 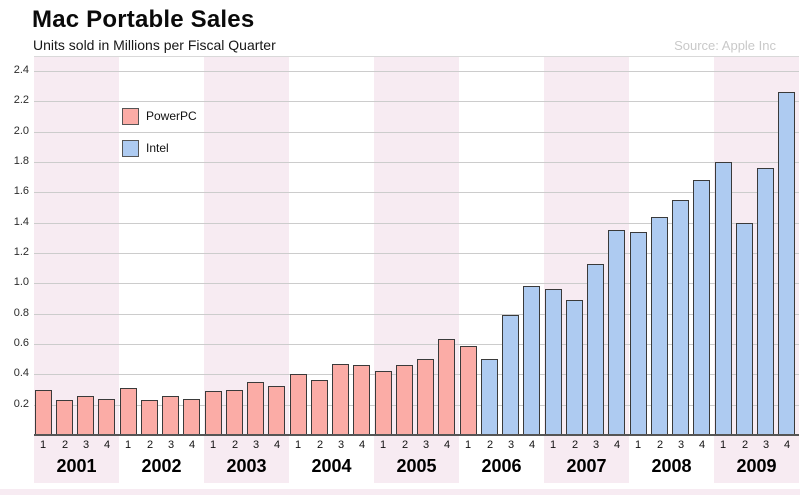 What do you see at coordinates (191, 417) in the screenshot?
I see `bar-powerpc-2002-q4` at bounding box center [191, 417].